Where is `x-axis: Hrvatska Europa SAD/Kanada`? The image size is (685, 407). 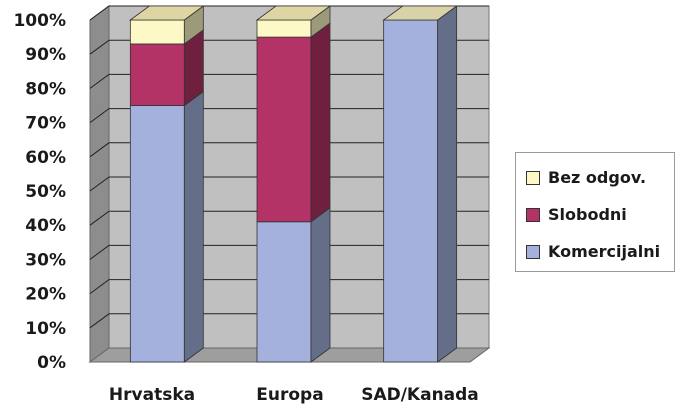
x-axis: Hrvatska Europa SAD/Kanada is located at coordinates (294, 395).